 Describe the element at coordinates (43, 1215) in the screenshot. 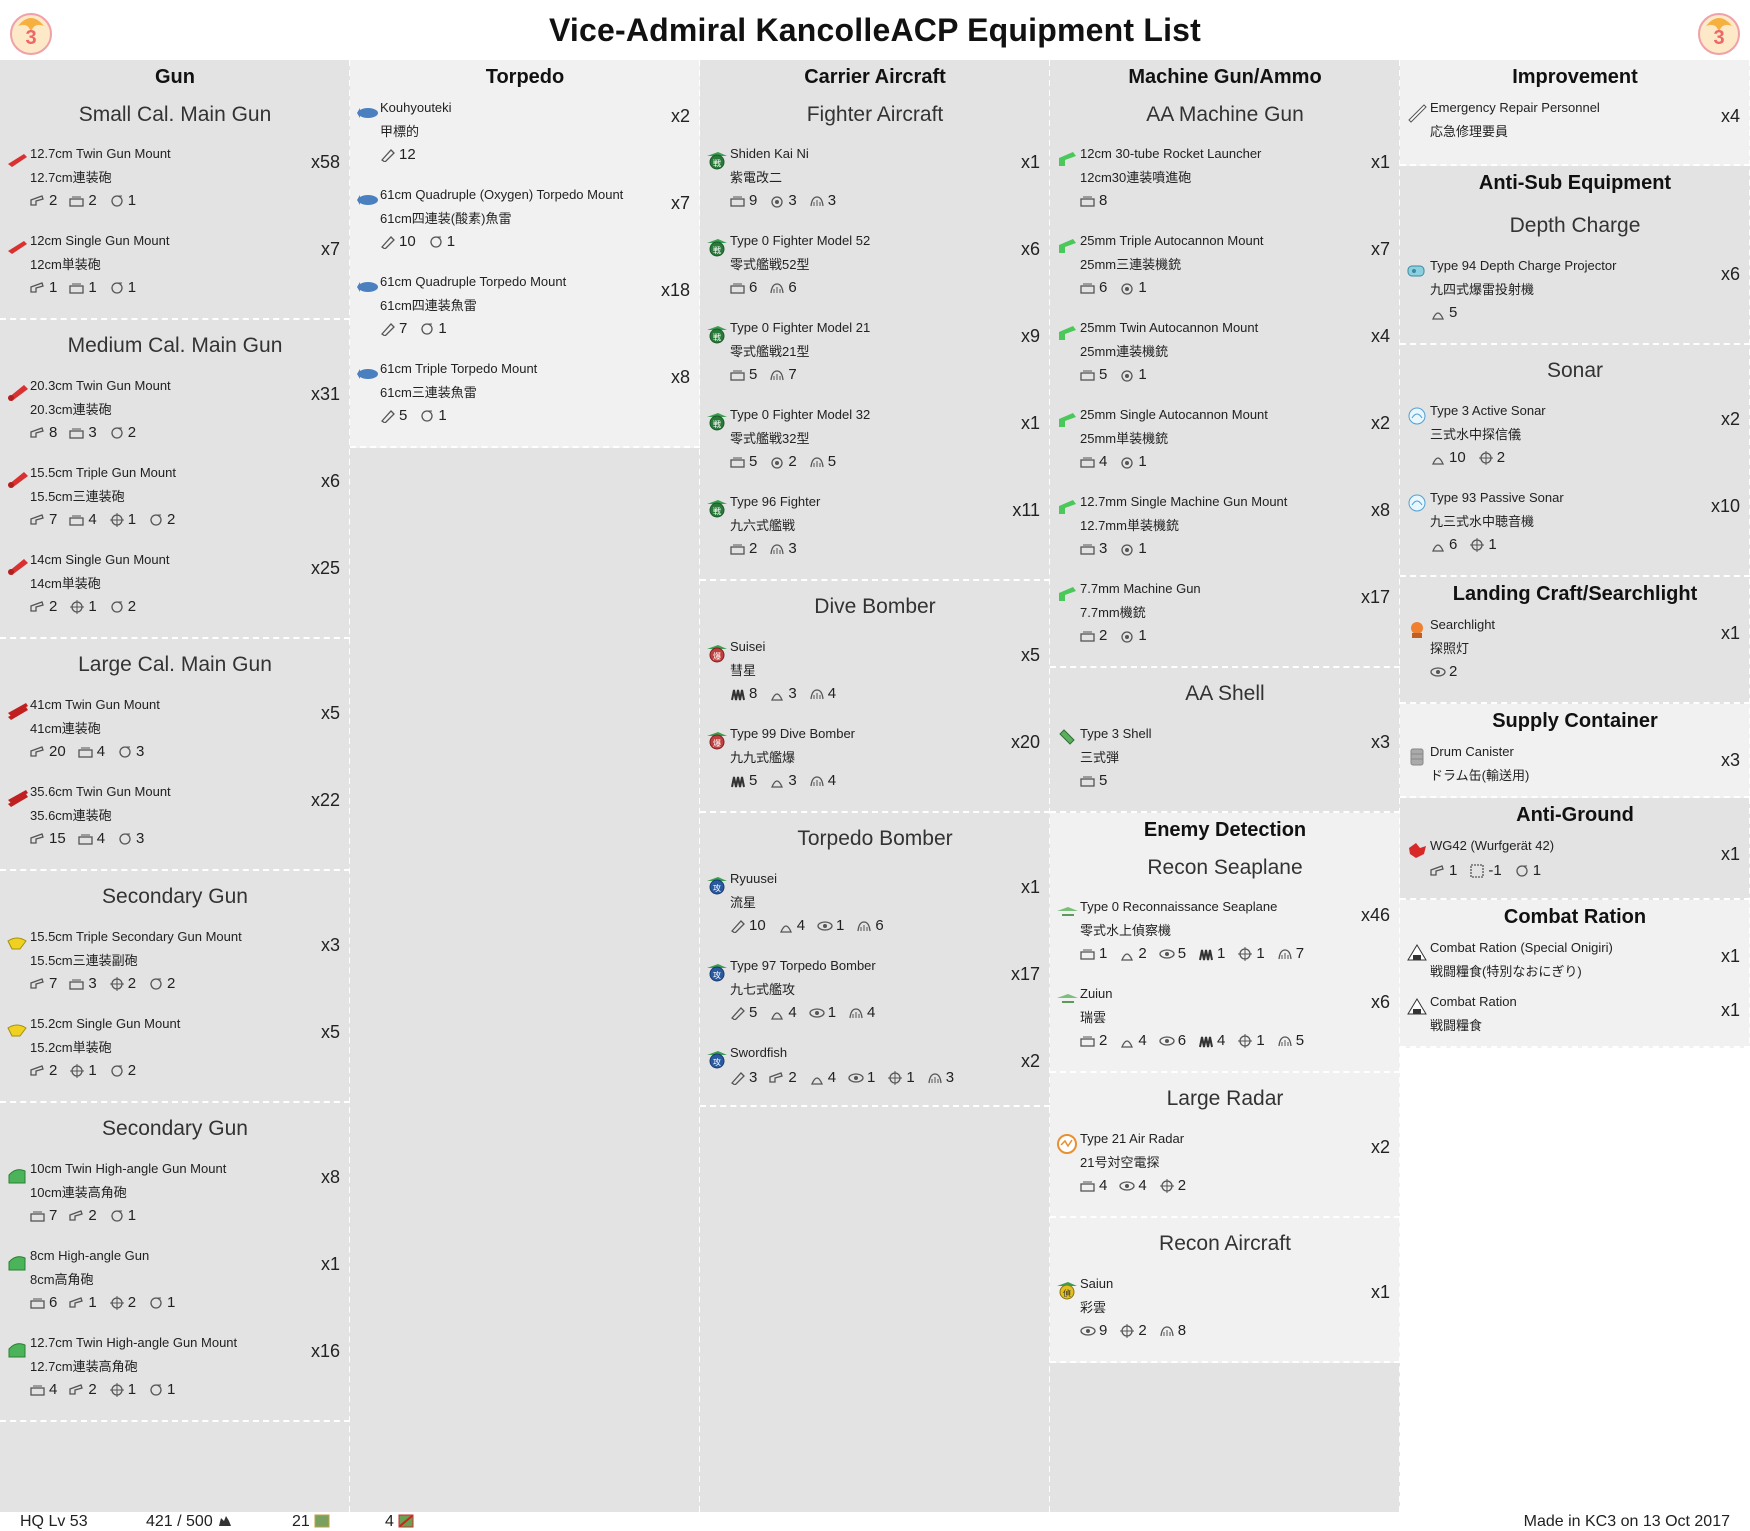

I see `stat-aa: 7` at that location.